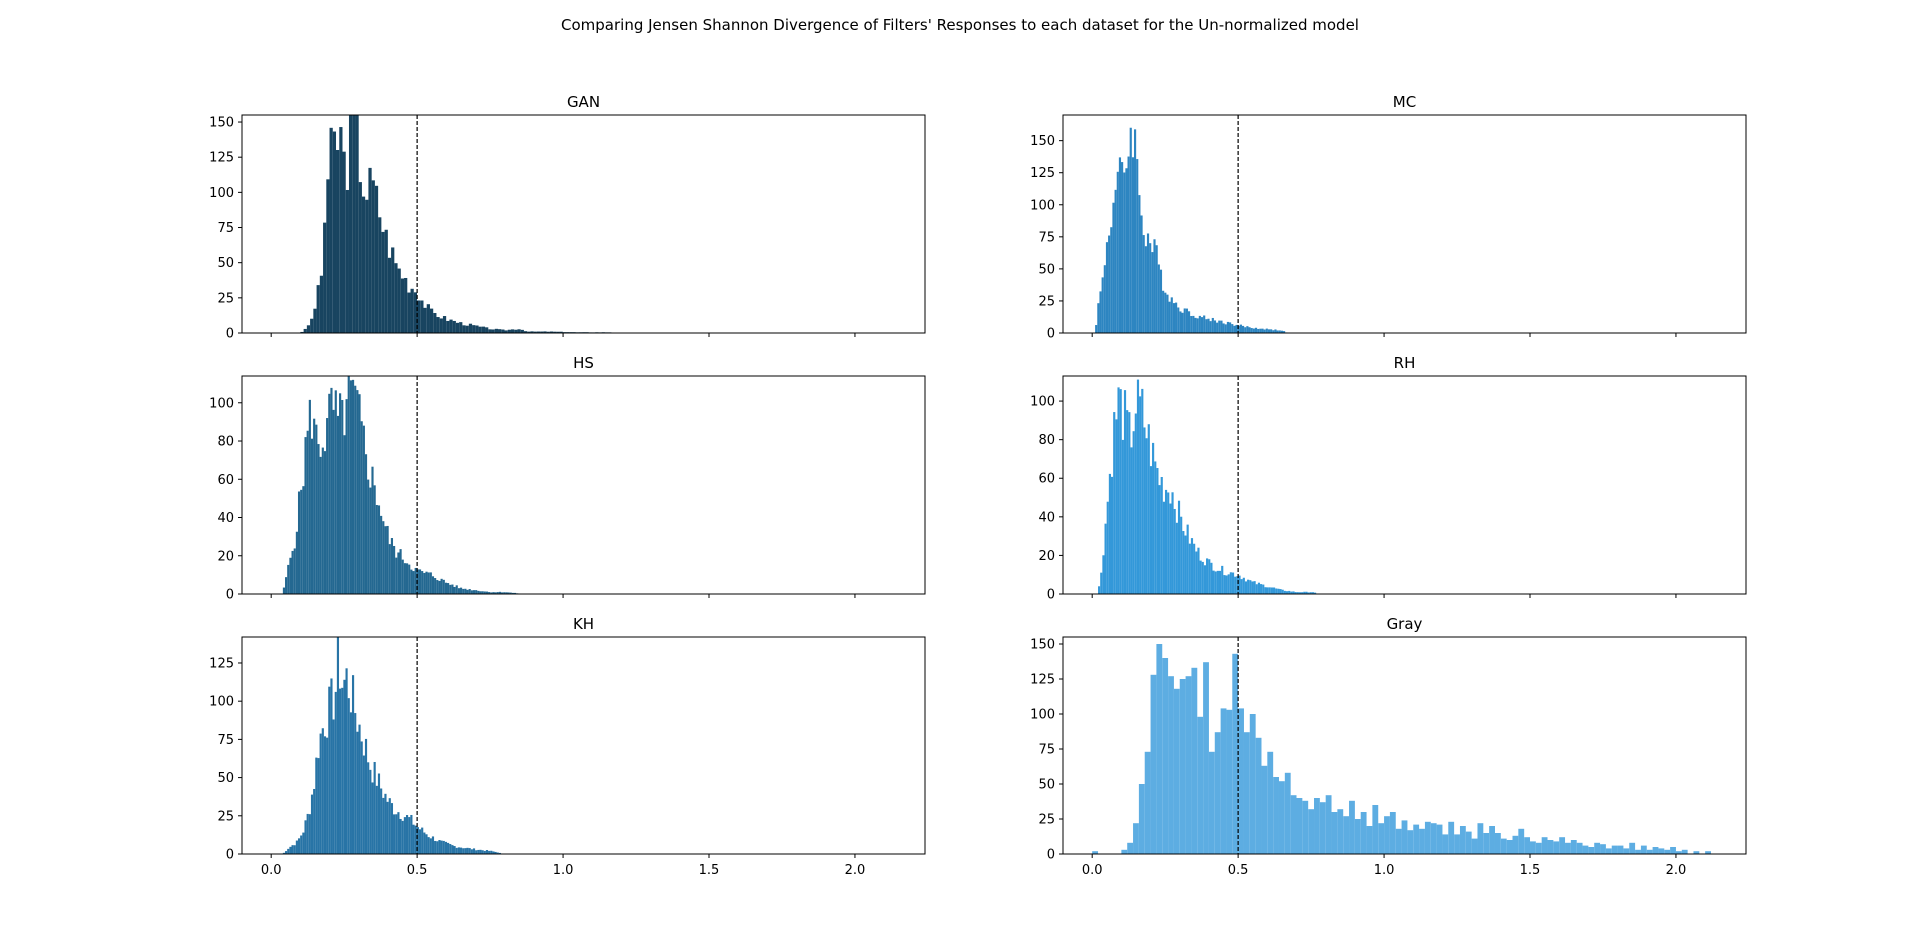 The width and height of the screenshot is (1920, 949). What do you see at coordinates (1042, 205) in the screenshot?
I see `y-tick-label: 100` at bounding box center [1042, 205].